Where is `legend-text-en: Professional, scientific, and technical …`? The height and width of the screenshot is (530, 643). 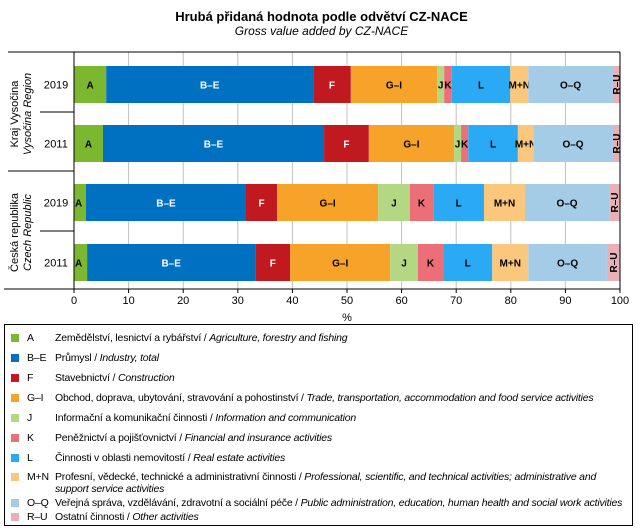
legend-text-en: Professional, scientific, and technical … is located at coordinates (450, 477).